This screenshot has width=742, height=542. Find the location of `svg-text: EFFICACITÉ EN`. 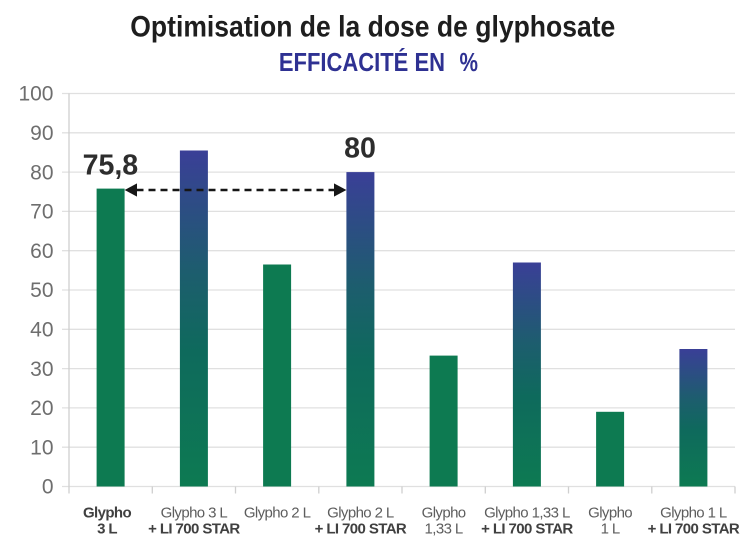

svg-text: EFFICACITÉ EN is located at coordinates (362, 62).